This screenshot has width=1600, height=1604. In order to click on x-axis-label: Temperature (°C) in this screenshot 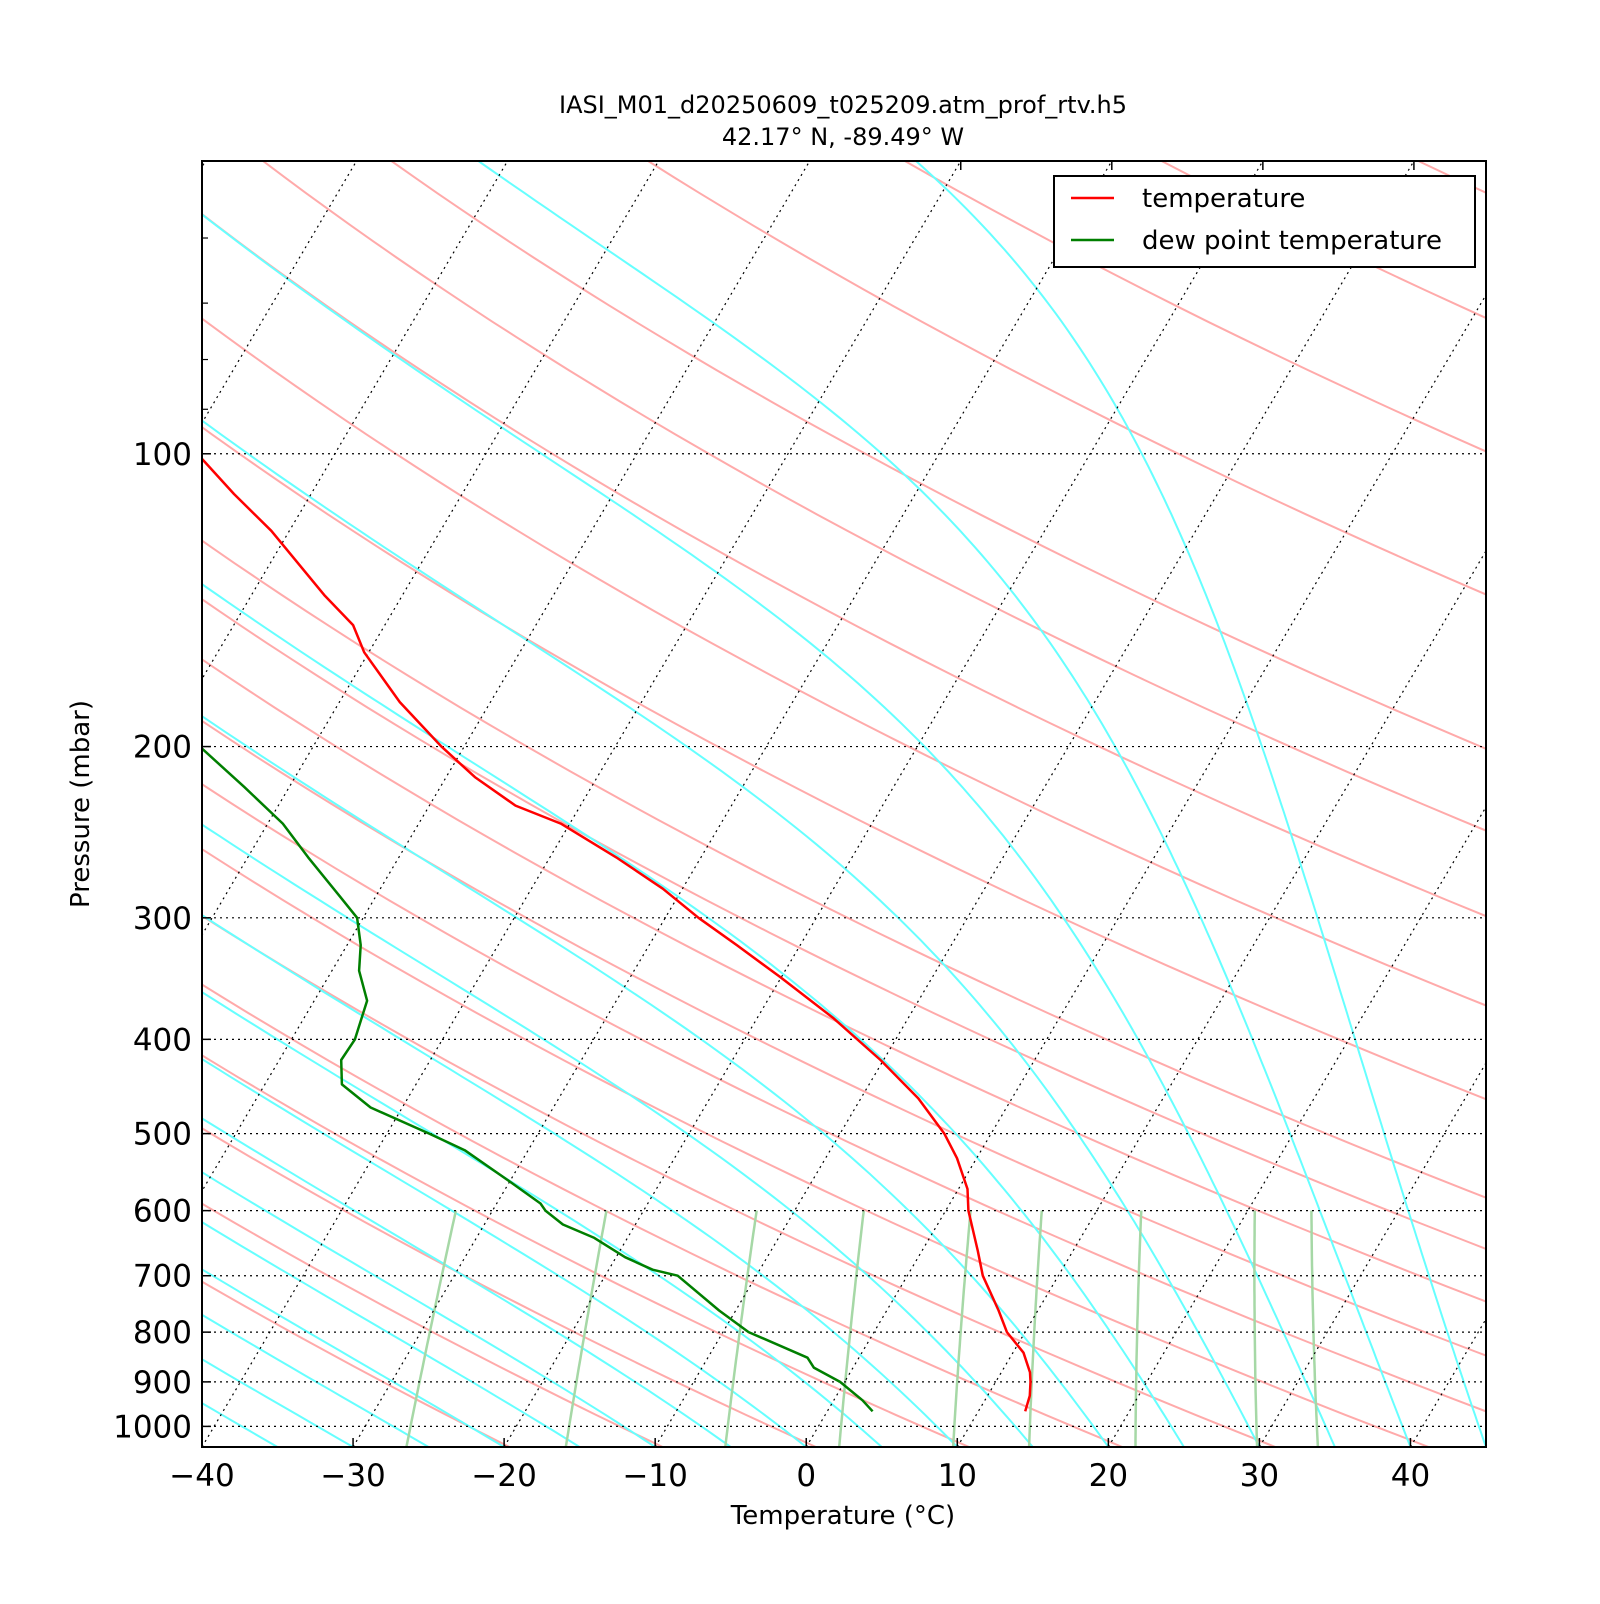, I will do `click(842, 1516)`.